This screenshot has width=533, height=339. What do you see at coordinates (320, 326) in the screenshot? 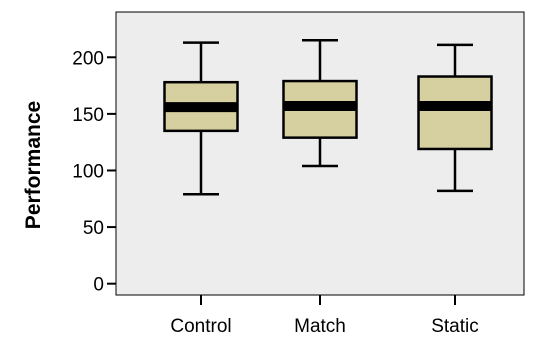
I see `x-tick-label: Match` at bounding box center [320, 326].